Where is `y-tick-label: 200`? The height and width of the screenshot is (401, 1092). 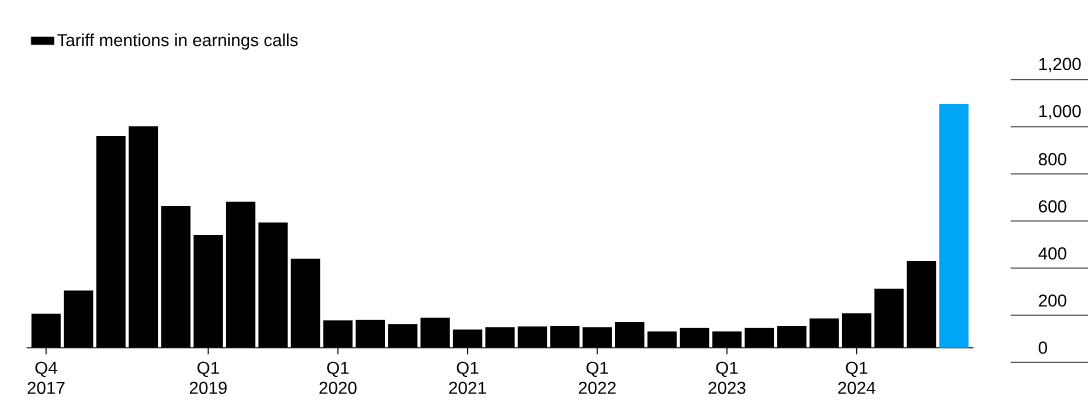 y-tick-label: 200 is located at coordinates (1052, 300).